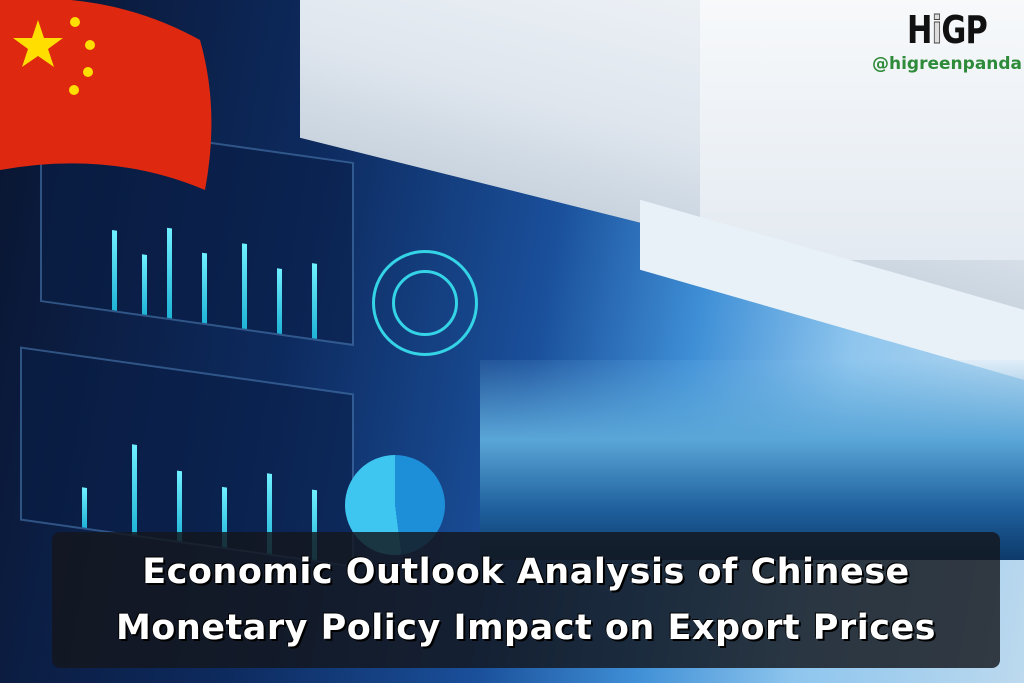  I want to click on higp-logo: HiGP @higreenpanda, so click(947, 41).